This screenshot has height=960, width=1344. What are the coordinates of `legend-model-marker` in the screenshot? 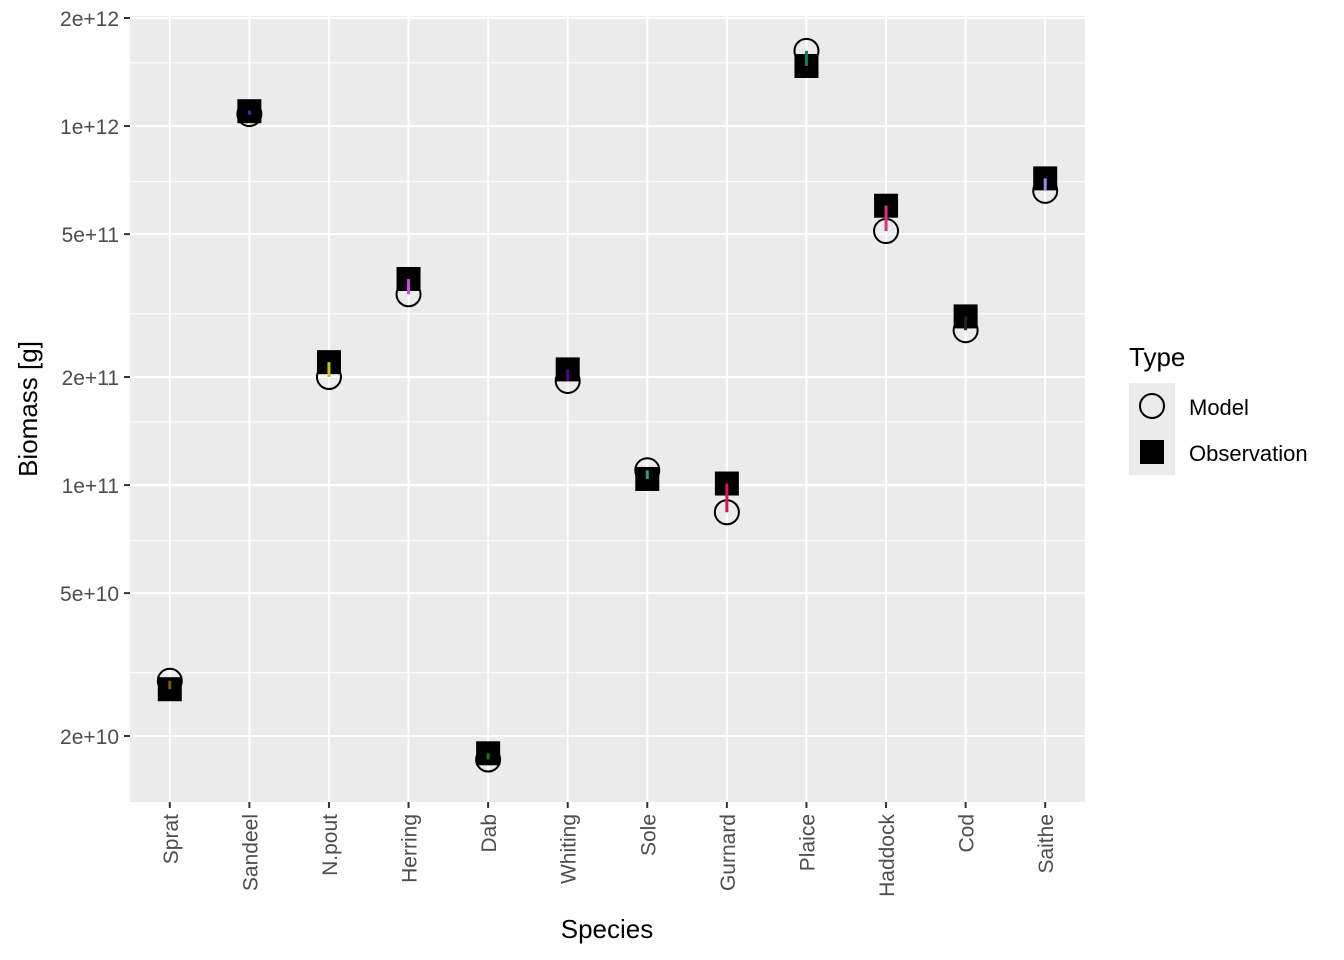 It's located at (1152, 406).